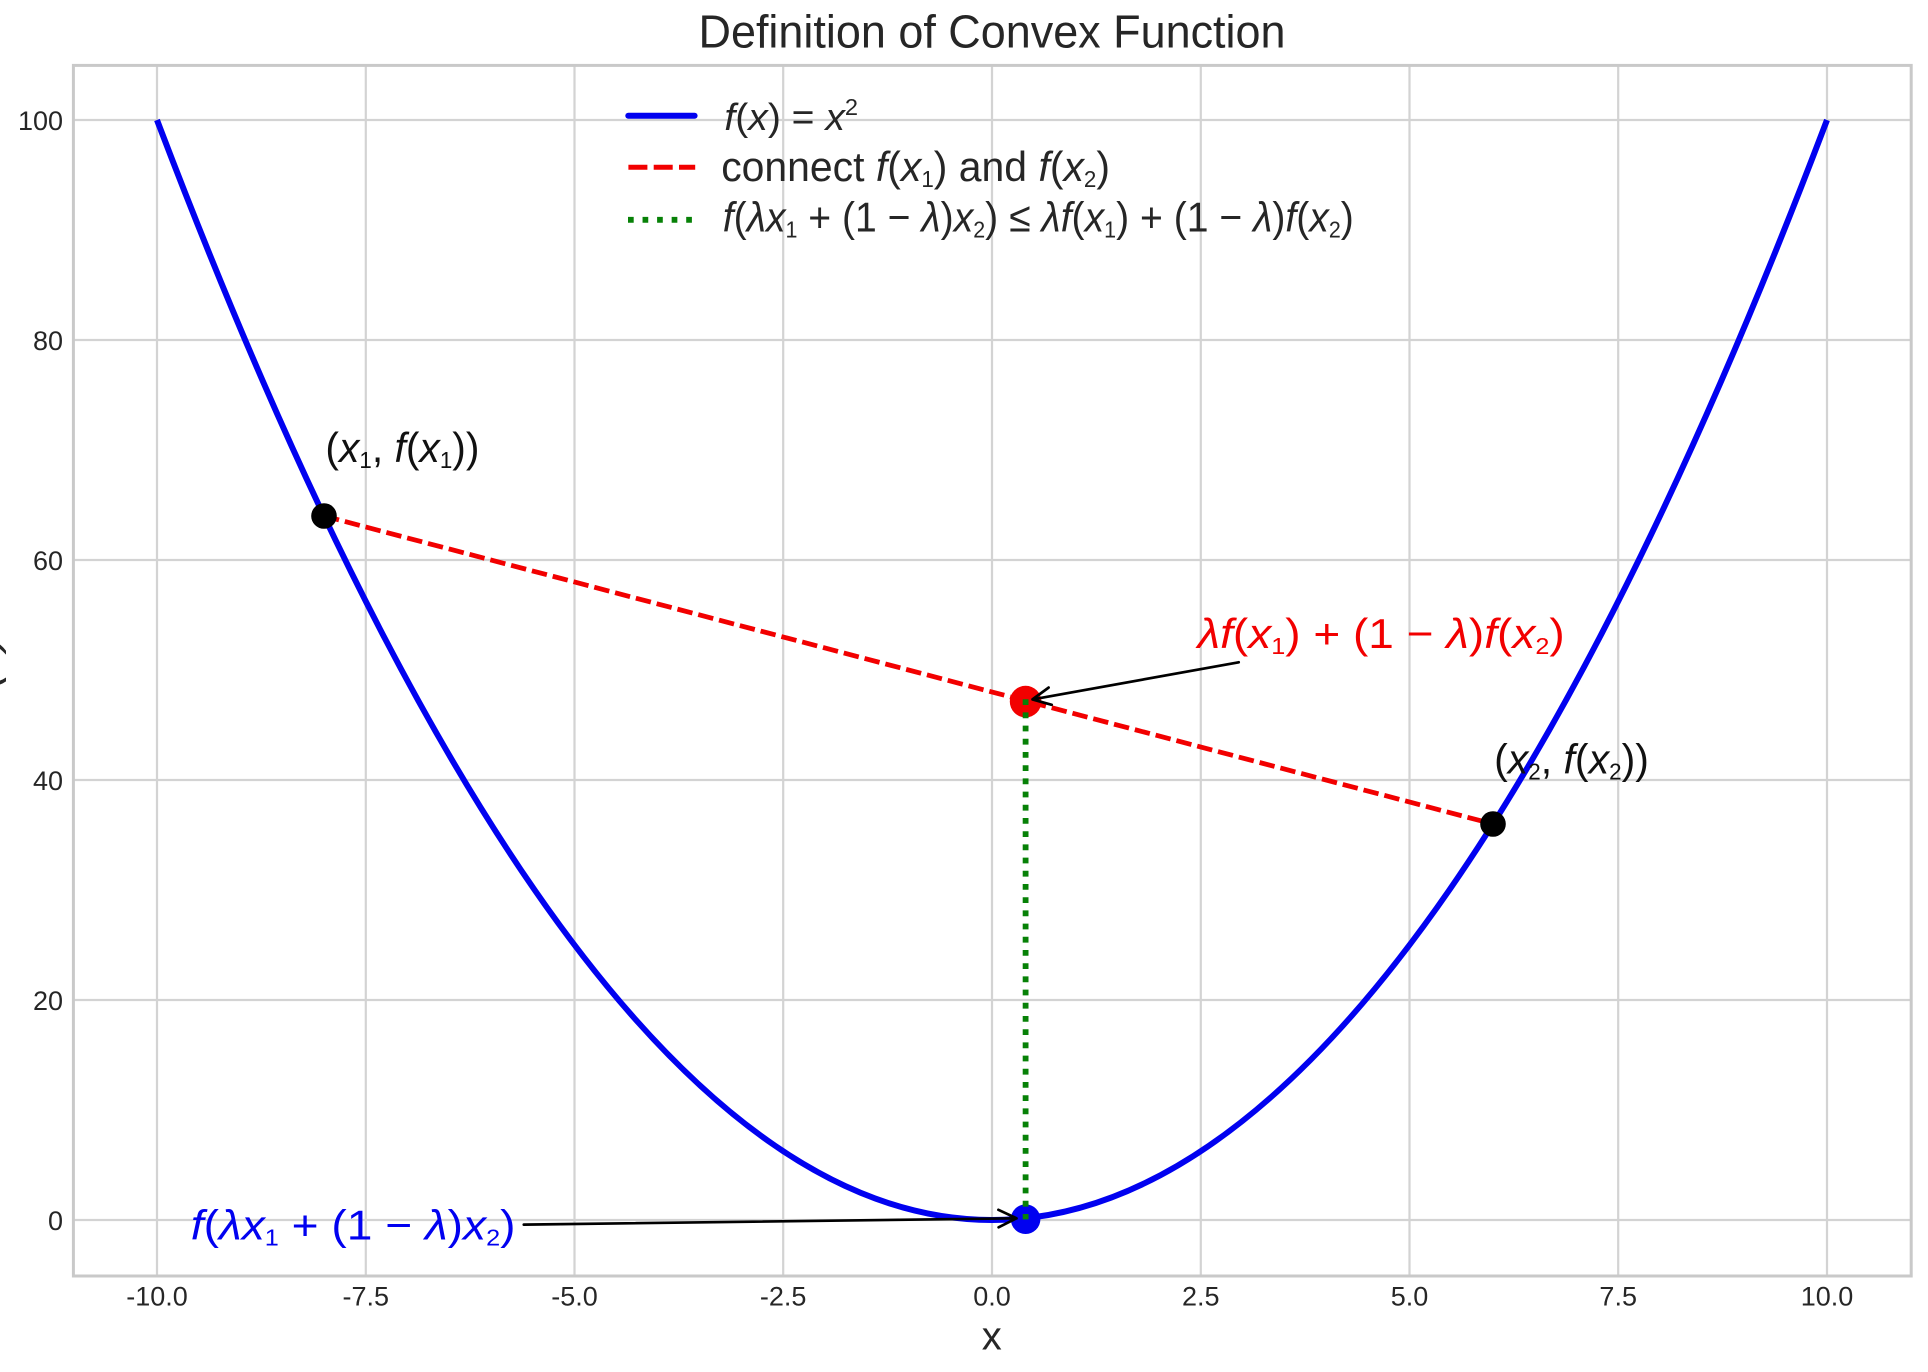  What do you see at coordinates (992, 1337) in the screenshot?
I see `svg-text: x` at bounding box center [992, 1337].